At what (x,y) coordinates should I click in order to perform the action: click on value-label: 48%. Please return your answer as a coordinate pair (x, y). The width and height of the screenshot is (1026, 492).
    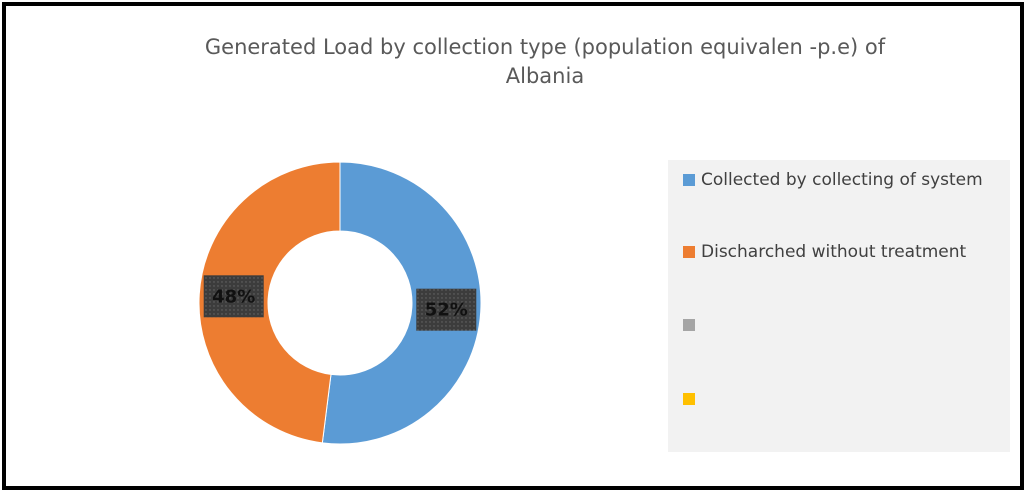
    Looking at the image, I should click on (233, 296).